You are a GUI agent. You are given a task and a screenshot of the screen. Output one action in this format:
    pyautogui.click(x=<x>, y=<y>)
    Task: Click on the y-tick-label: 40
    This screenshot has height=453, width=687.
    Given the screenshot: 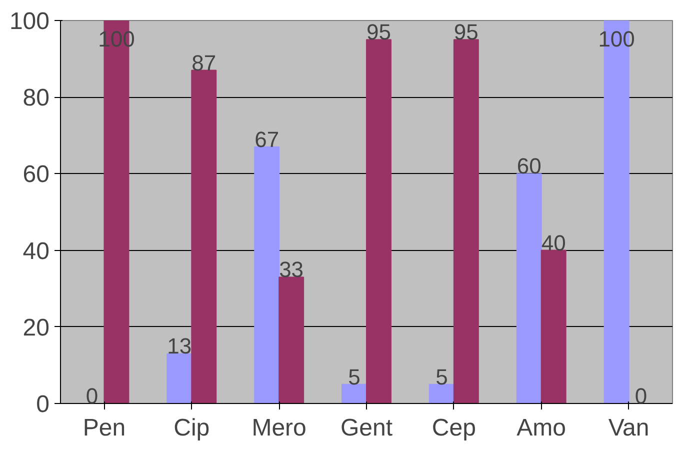 What is the action you would take?
    pyautogui.click(x=36, y=251)
    